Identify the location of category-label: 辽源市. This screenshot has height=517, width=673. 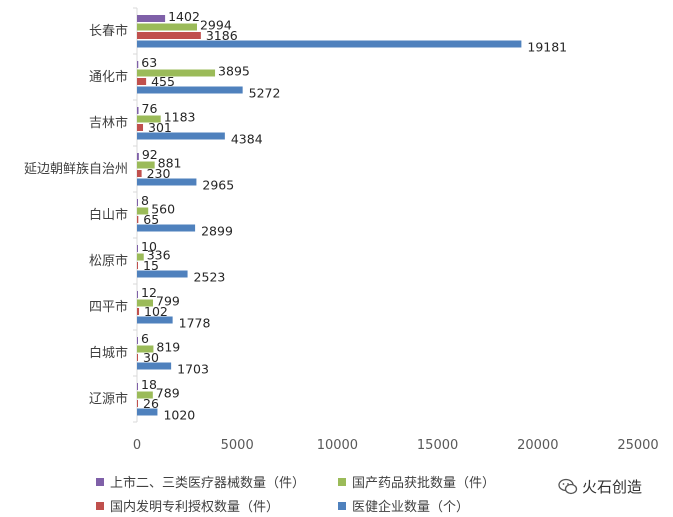
(108, 399).